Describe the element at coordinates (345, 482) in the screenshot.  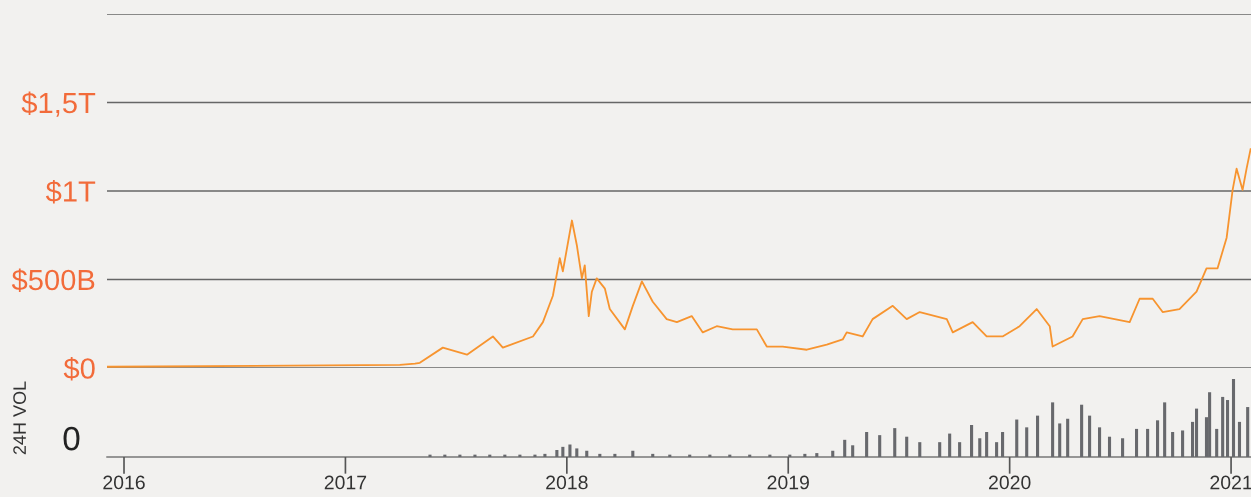
I see `x-tick-label: 2017` at that location.